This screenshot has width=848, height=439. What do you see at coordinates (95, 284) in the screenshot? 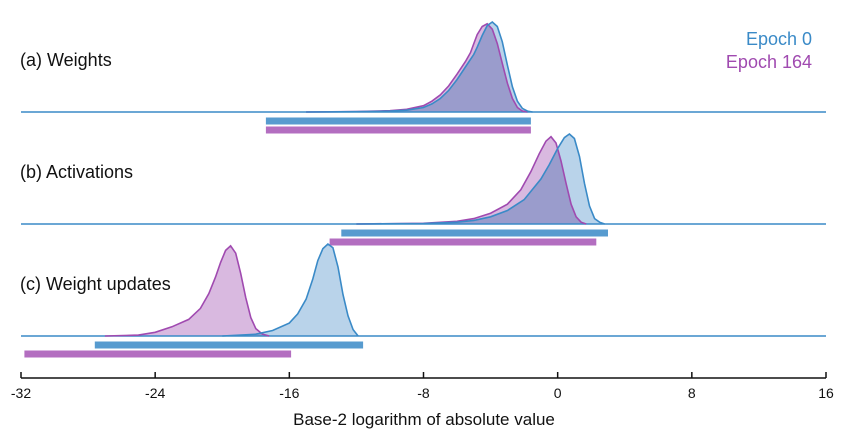
I see `panel-label-weight-updates: (c) Weight updates` at bounding box center [95, 284].